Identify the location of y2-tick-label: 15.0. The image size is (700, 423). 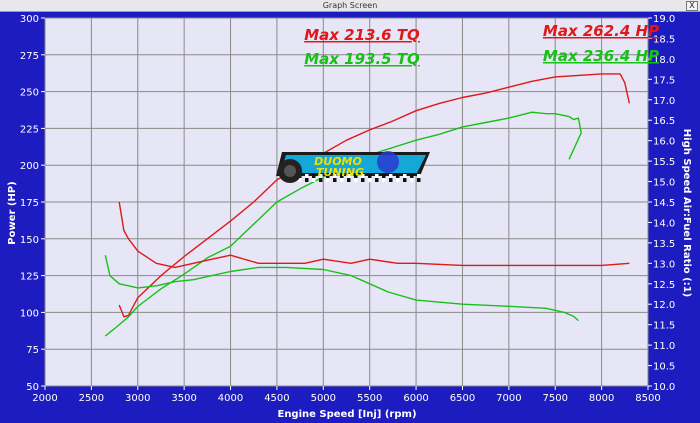
(664, 183).